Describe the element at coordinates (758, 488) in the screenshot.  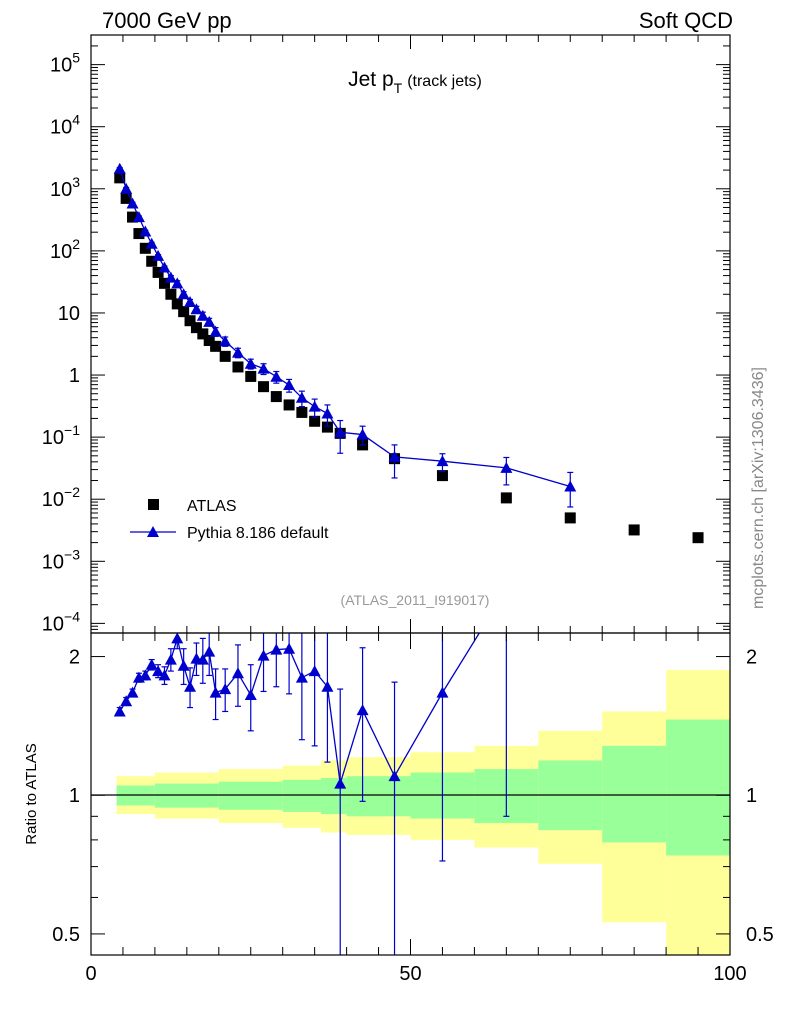
I see `side-credit-label: mcplots.cern.ch [arXiv:1306.3436]` at that location.